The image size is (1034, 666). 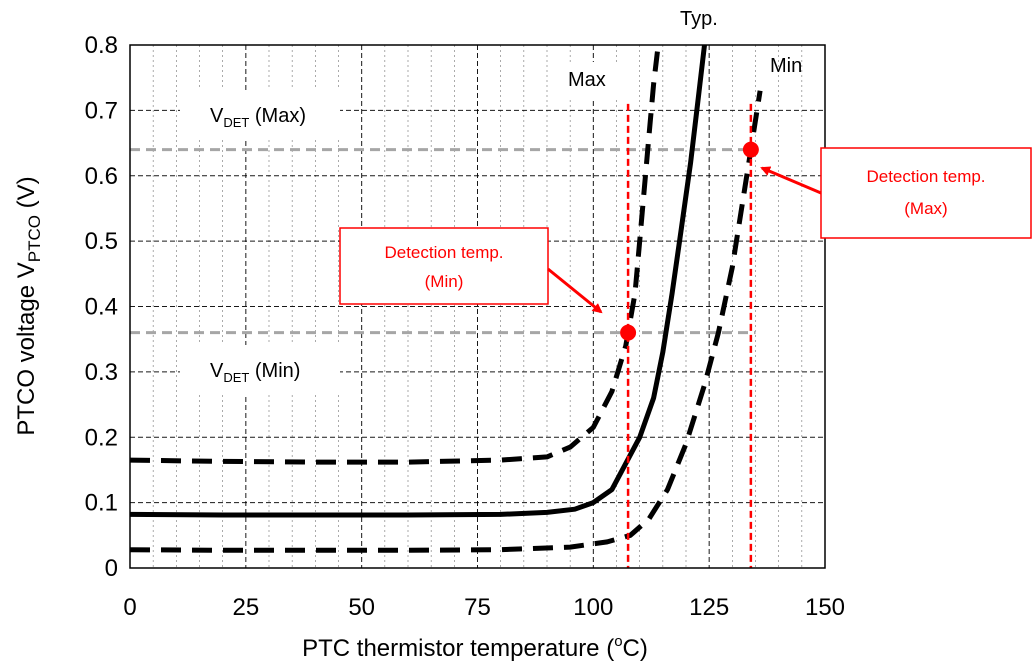 I want to click on callout-min-line2: (Min), so click(x=444, y=281).